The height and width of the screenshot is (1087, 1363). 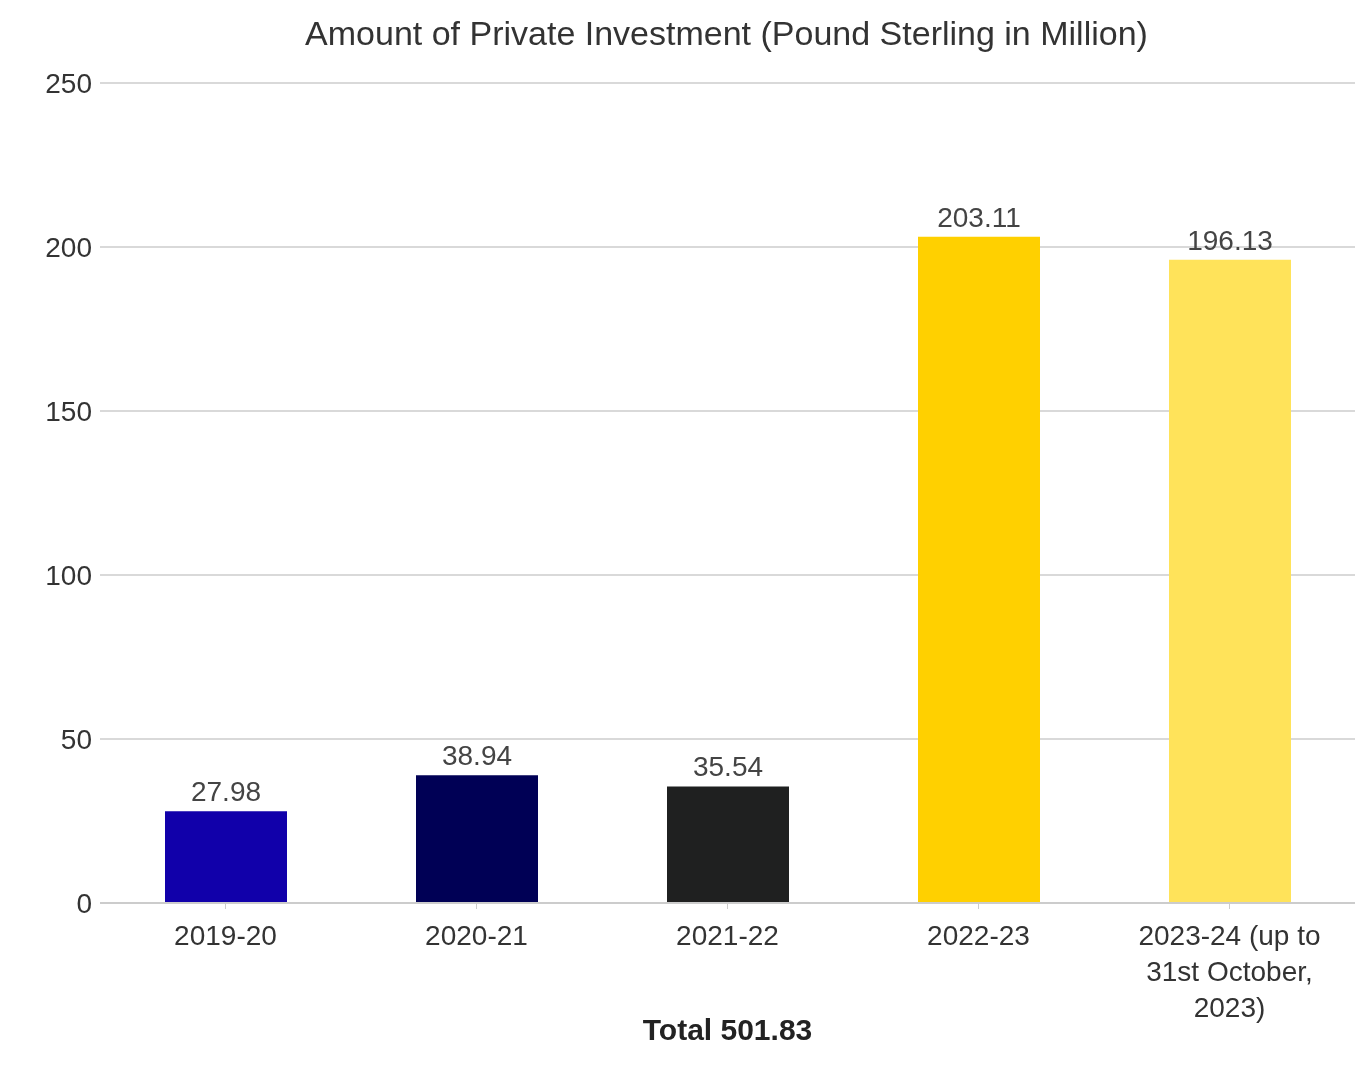 What do you see at coordinates (476, 935) in the screenshot?
I see `x-tick-label: 2020-21` at bounding box center [476, 935].